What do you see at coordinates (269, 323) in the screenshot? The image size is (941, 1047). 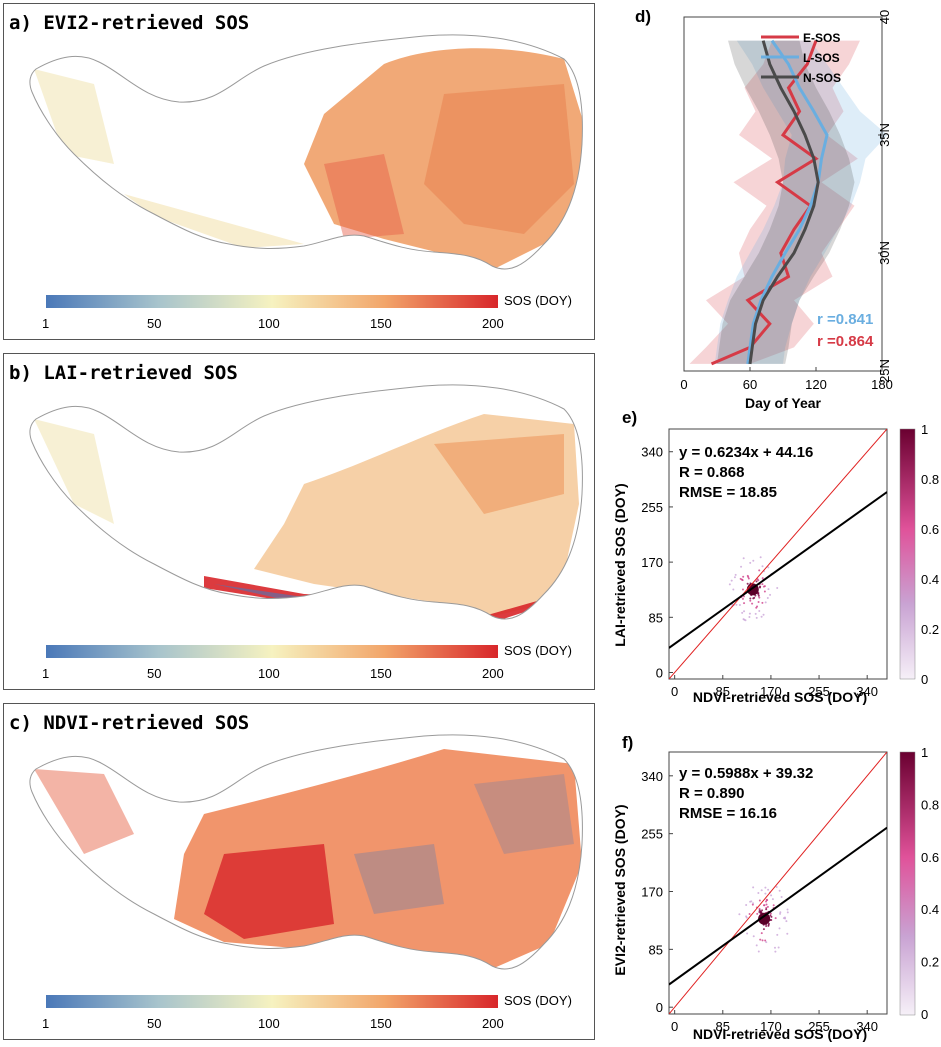 I see `map-a-tick: 100` at bounding box center [269, 323].